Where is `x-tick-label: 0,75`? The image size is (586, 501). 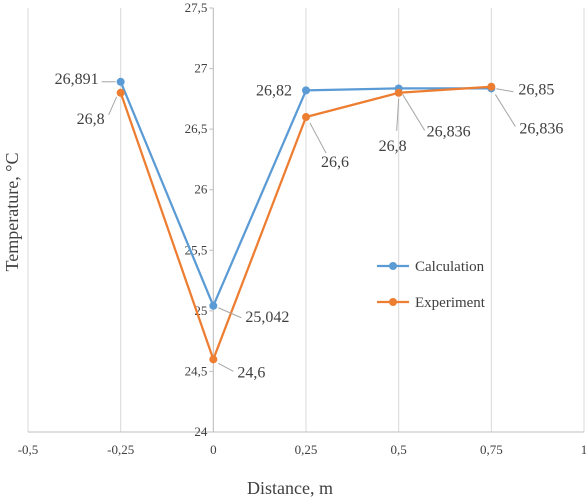 x-tick-label: 0,75 is located at coordinates (491, 449).